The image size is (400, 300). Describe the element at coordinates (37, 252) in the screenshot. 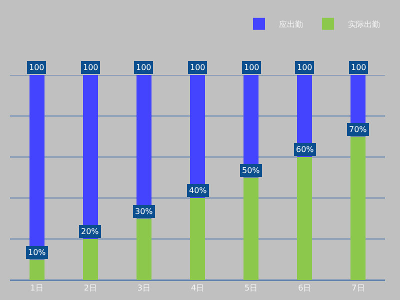

I see `data-label: 10%` at that location.